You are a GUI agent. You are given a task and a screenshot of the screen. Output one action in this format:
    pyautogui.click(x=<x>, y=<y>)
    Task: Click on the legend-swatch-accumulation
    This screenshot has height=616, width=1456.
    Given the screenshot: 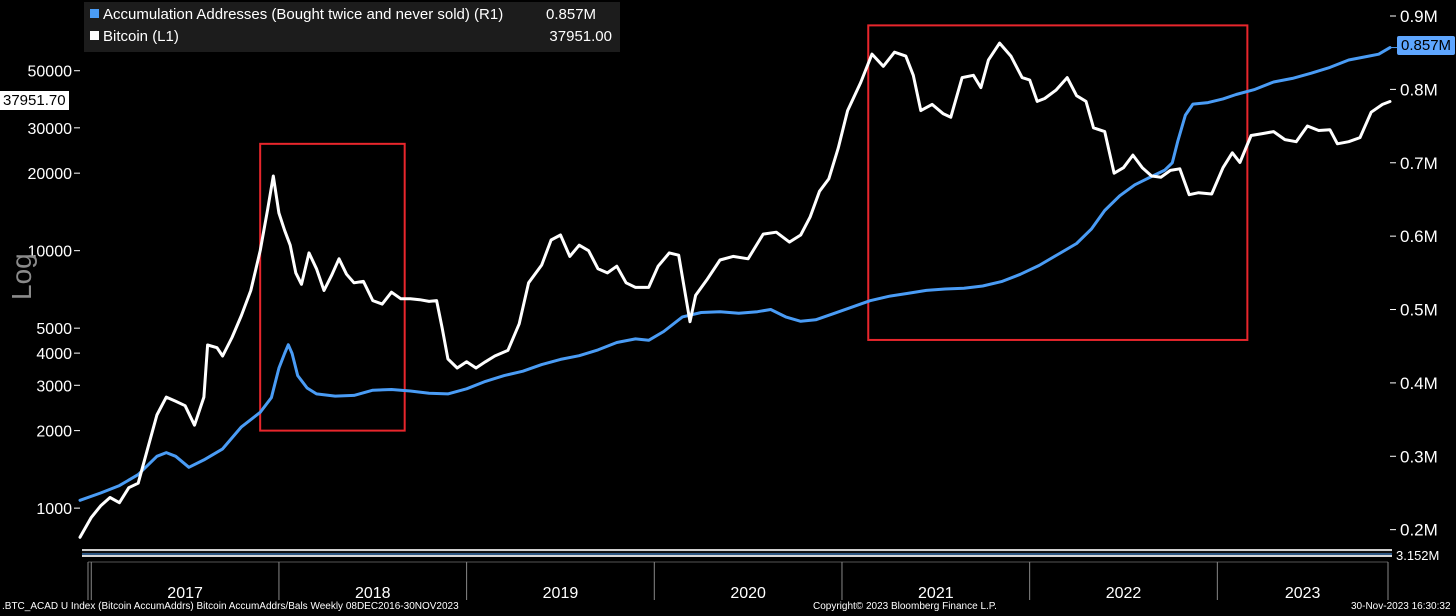 What is the action you would take?
    pyautogui.click(x=94, y=13)
    